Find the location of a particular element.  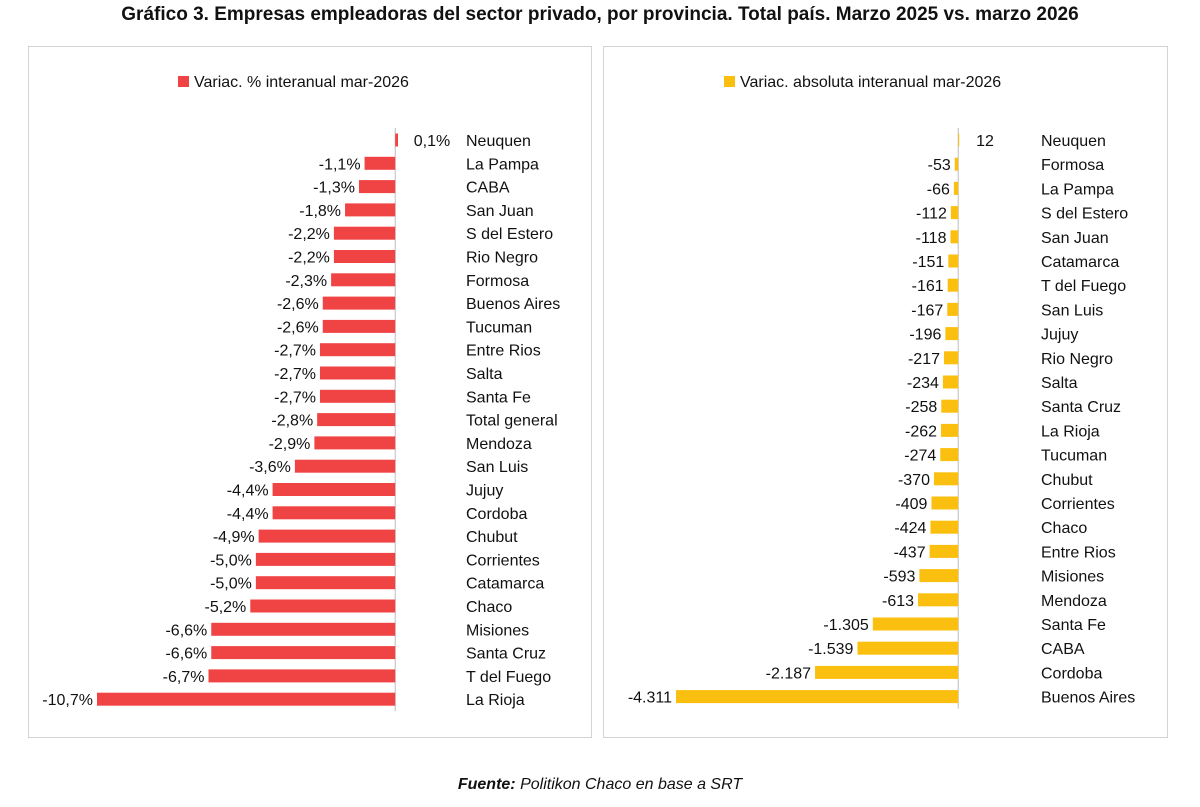

percent-category-label: Entre Rios is located at coordinates (503, 351).